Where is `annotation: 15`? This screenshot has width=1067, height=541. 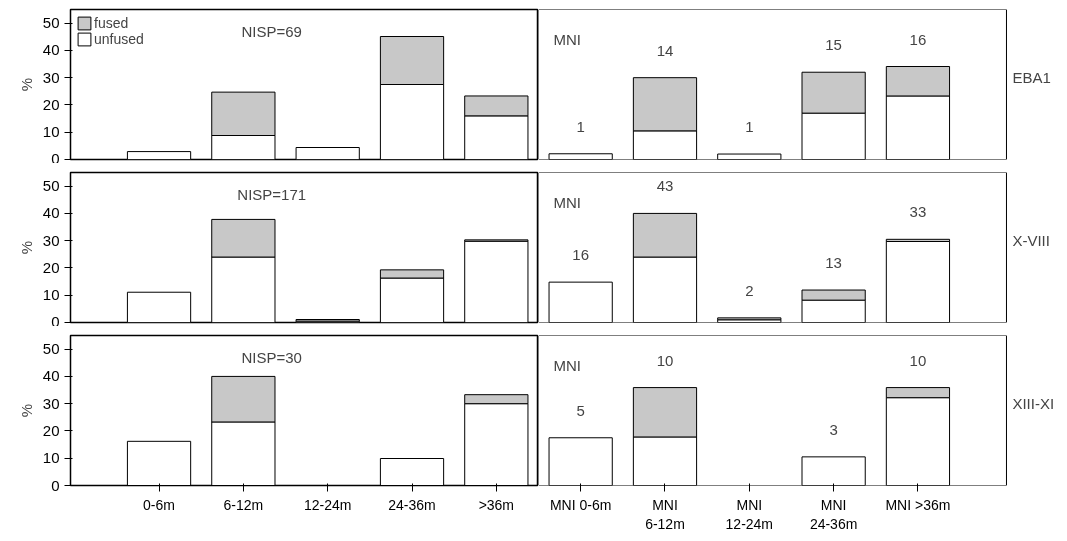 annotation: 15 is located at coordinates (833, 45).